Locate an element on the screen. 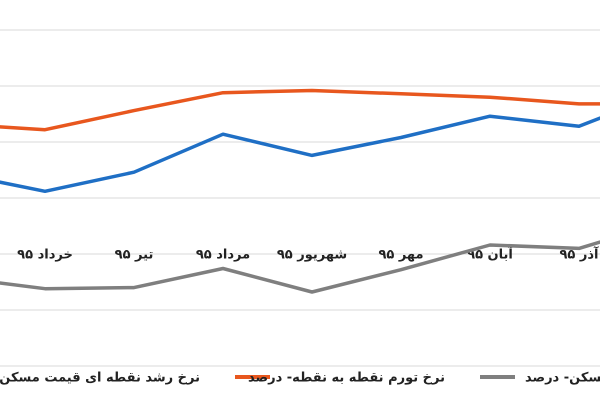 The width and height of the screenshot is (600, 400). x-tick-label: تیر ۹۵ is located at coordinates (134, 255).